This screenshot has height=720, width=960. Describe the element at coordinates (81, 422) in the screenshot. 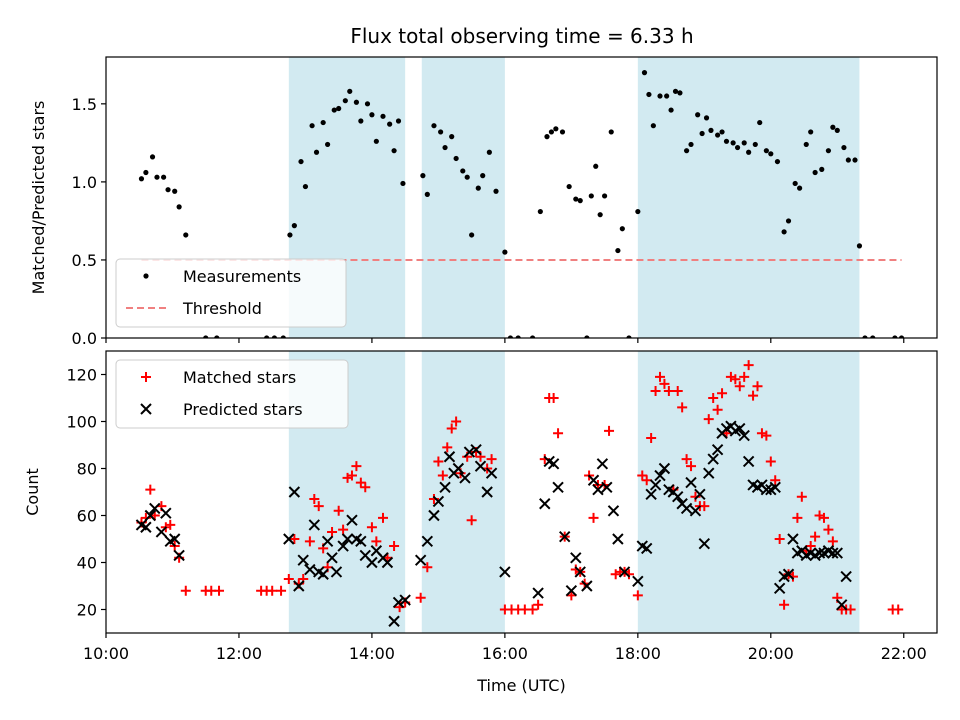

I see `y-tick-label: 100` at that location.